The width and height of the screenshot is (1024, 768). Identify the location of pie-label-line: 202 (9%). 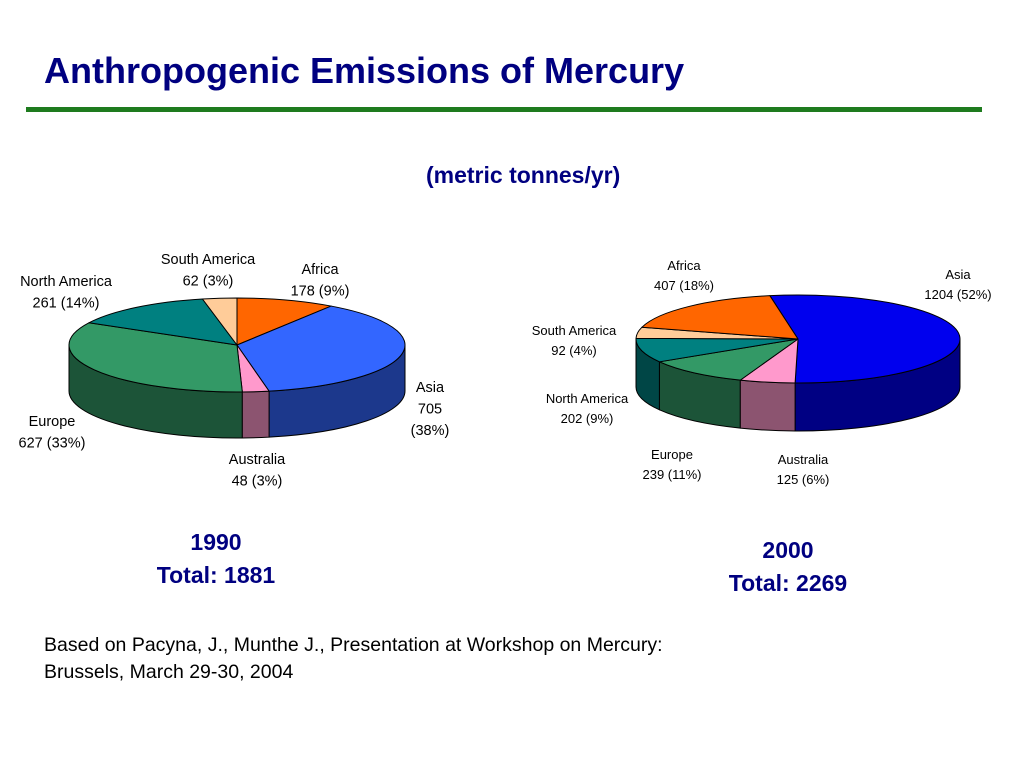
(587, 418).